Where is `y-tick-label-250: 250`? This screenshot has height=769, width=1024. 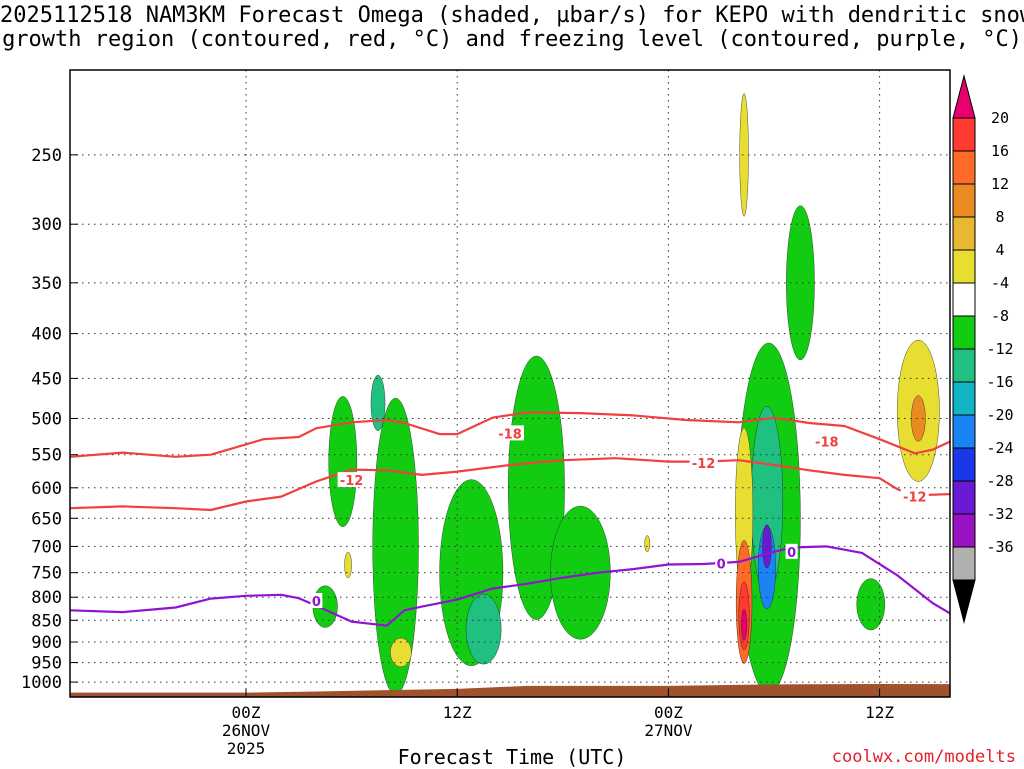
y-tick-label-250: 250 is located at coordinates (46, 156).